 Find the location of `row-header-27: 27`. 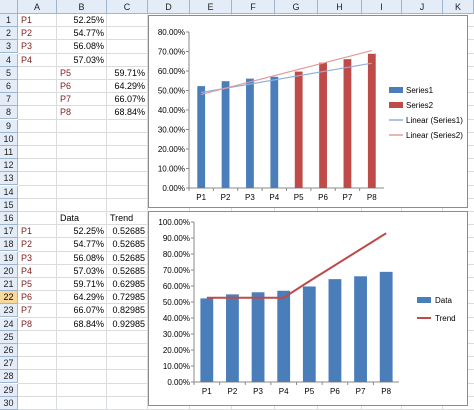

row-header-27: 27 is located at coordinates (9, 364).